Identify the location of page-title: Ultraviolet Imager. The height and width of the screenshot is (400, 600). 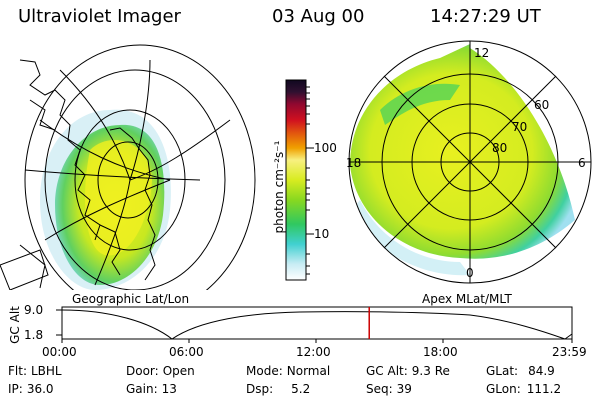
(99, 16).